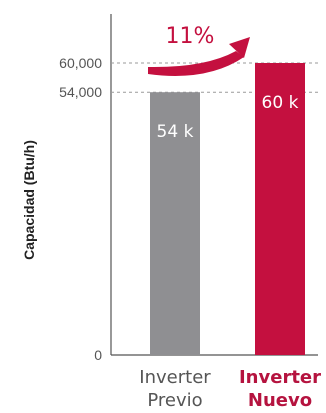 This screenshot has height=413, width=326. Describe the element at coordinates (280, 103) in the screenshot. I see `bar-value-label: 60 k` at that location.